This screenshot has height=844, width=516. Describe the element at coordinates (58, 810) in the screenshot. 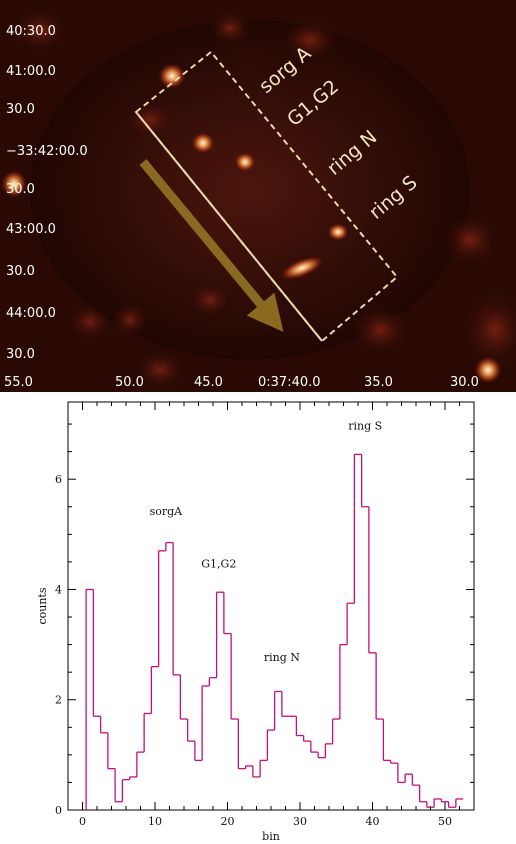

I see `y-tick-label: 0` at that location.